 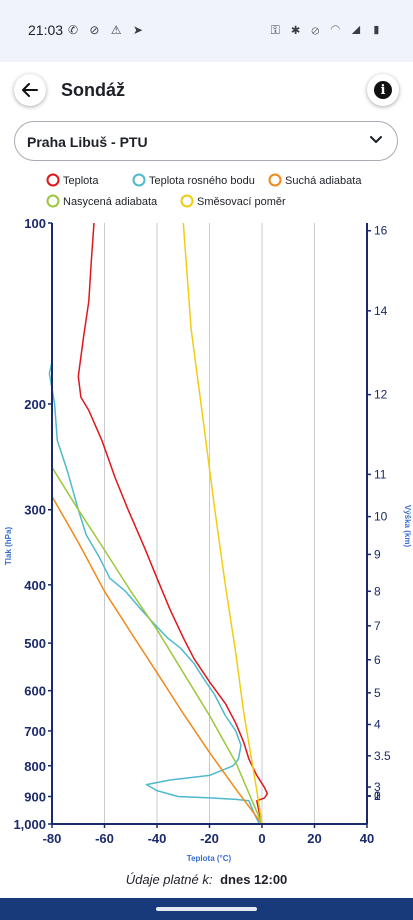 What do you see at coordinates (377, 591) in the screenshot?
I see `y2-tick-label-6: 8` at bounding box center [377, 591].